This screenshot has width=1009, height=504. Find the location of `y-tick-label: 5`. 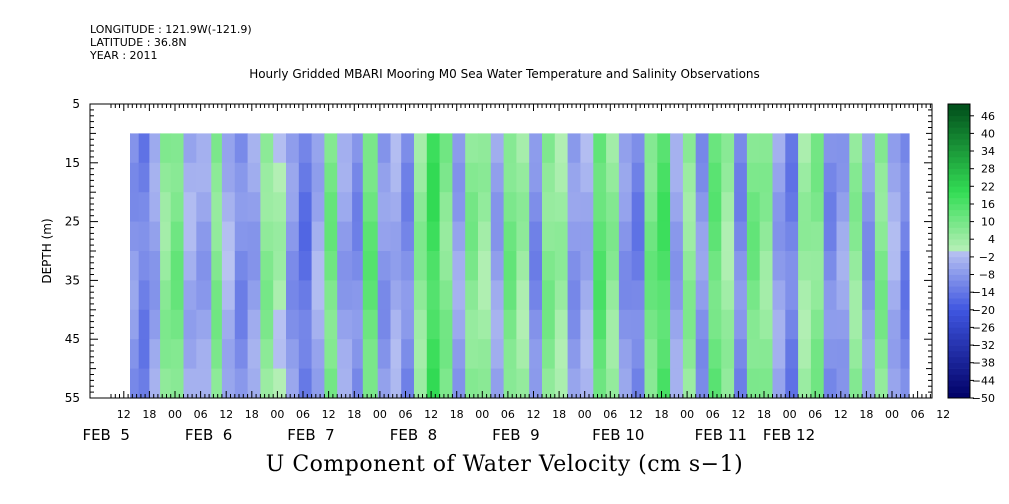

y-tick-label: 5 is located at coordinates (76, 104).